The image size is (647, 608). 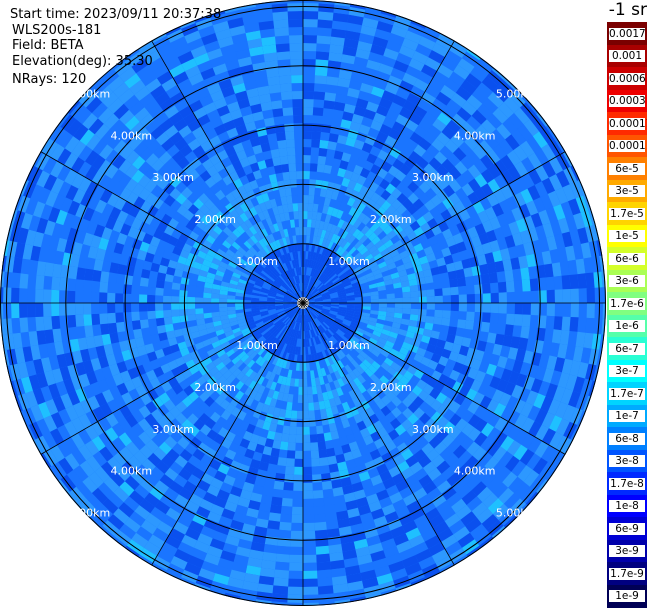 I want to click on colorbar-level-label: 6e-8, so click(x=627, y=438).